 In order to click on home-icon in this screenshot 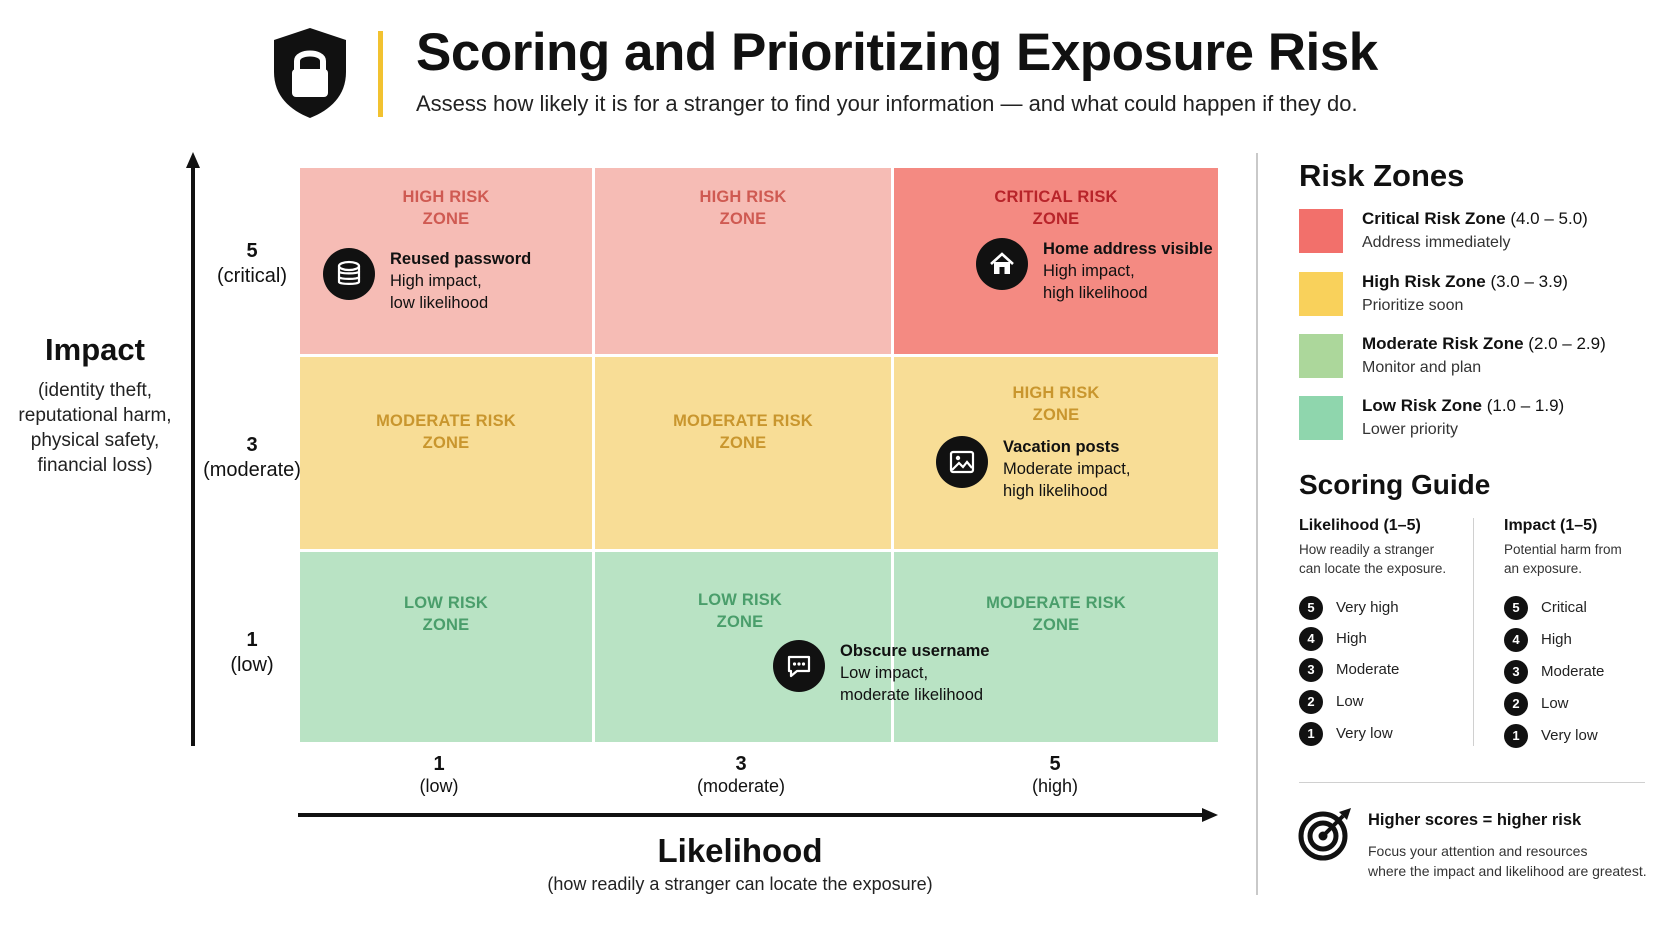, I will do `click(1002, 264)`.